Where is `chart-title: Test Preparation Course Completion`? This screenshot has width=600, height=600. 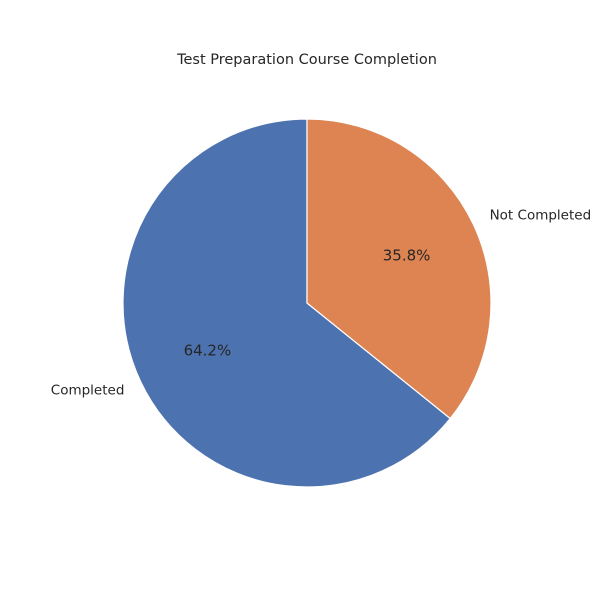
chart-title: Test Preparation Course Completion is located at coordinates (306, 60).